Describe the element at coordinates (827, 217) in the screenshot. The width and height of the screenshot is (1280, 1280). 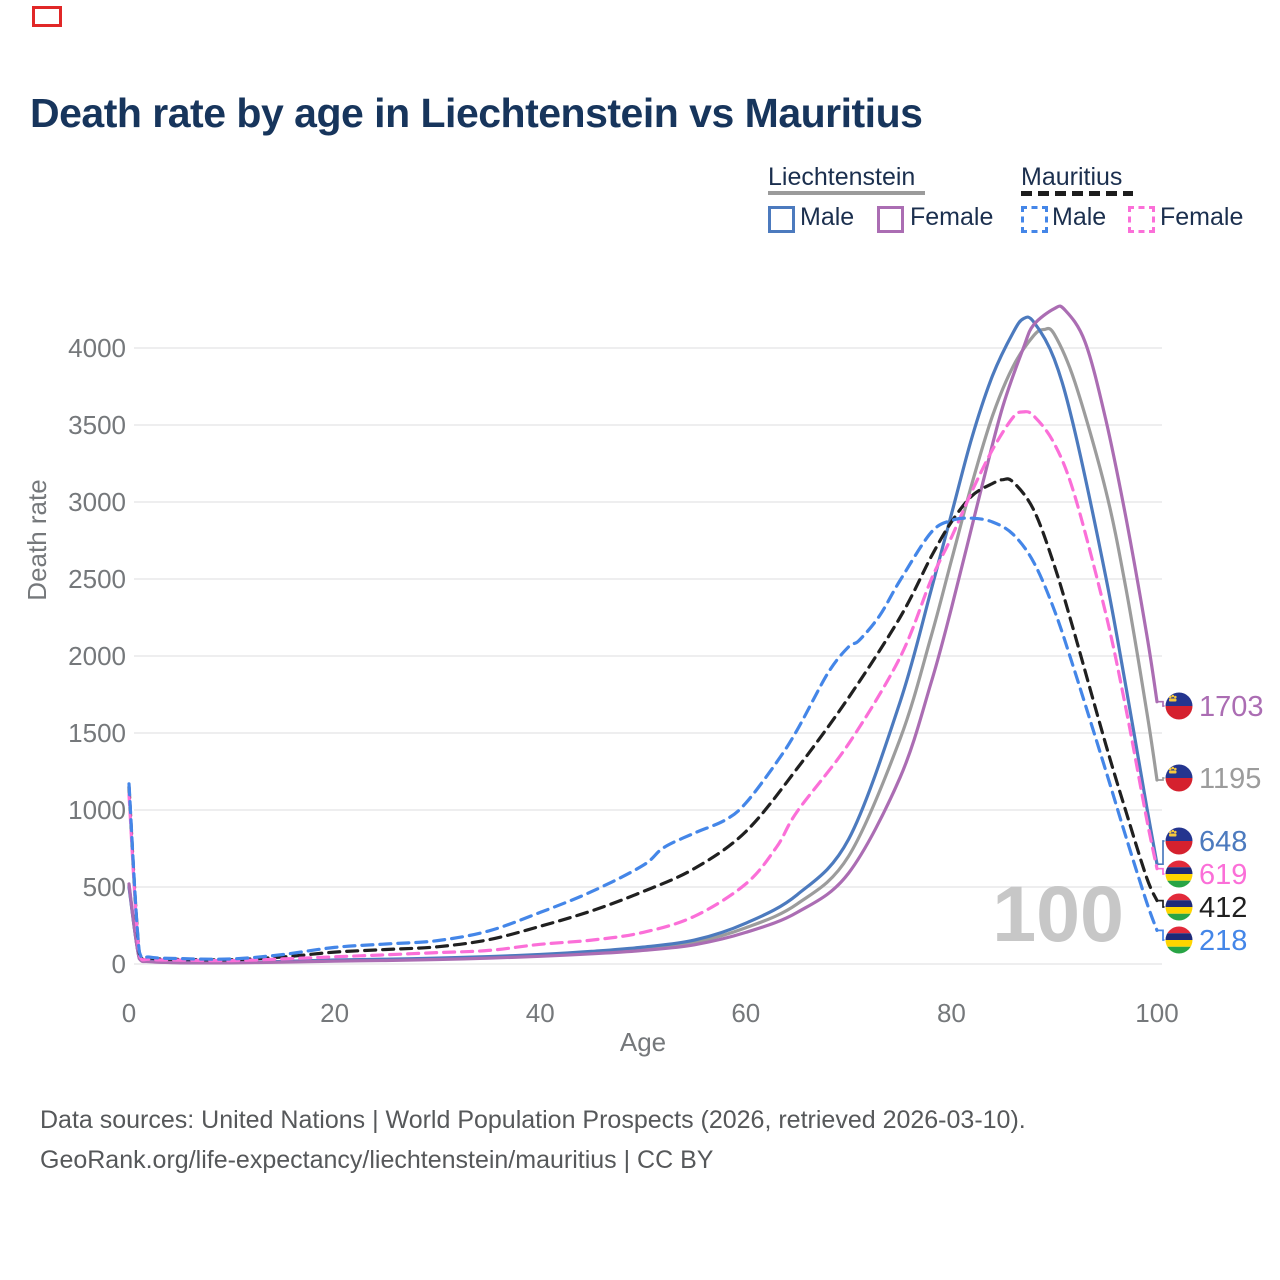
I see `legend-label-liechtenstein-male: Male` at that location.